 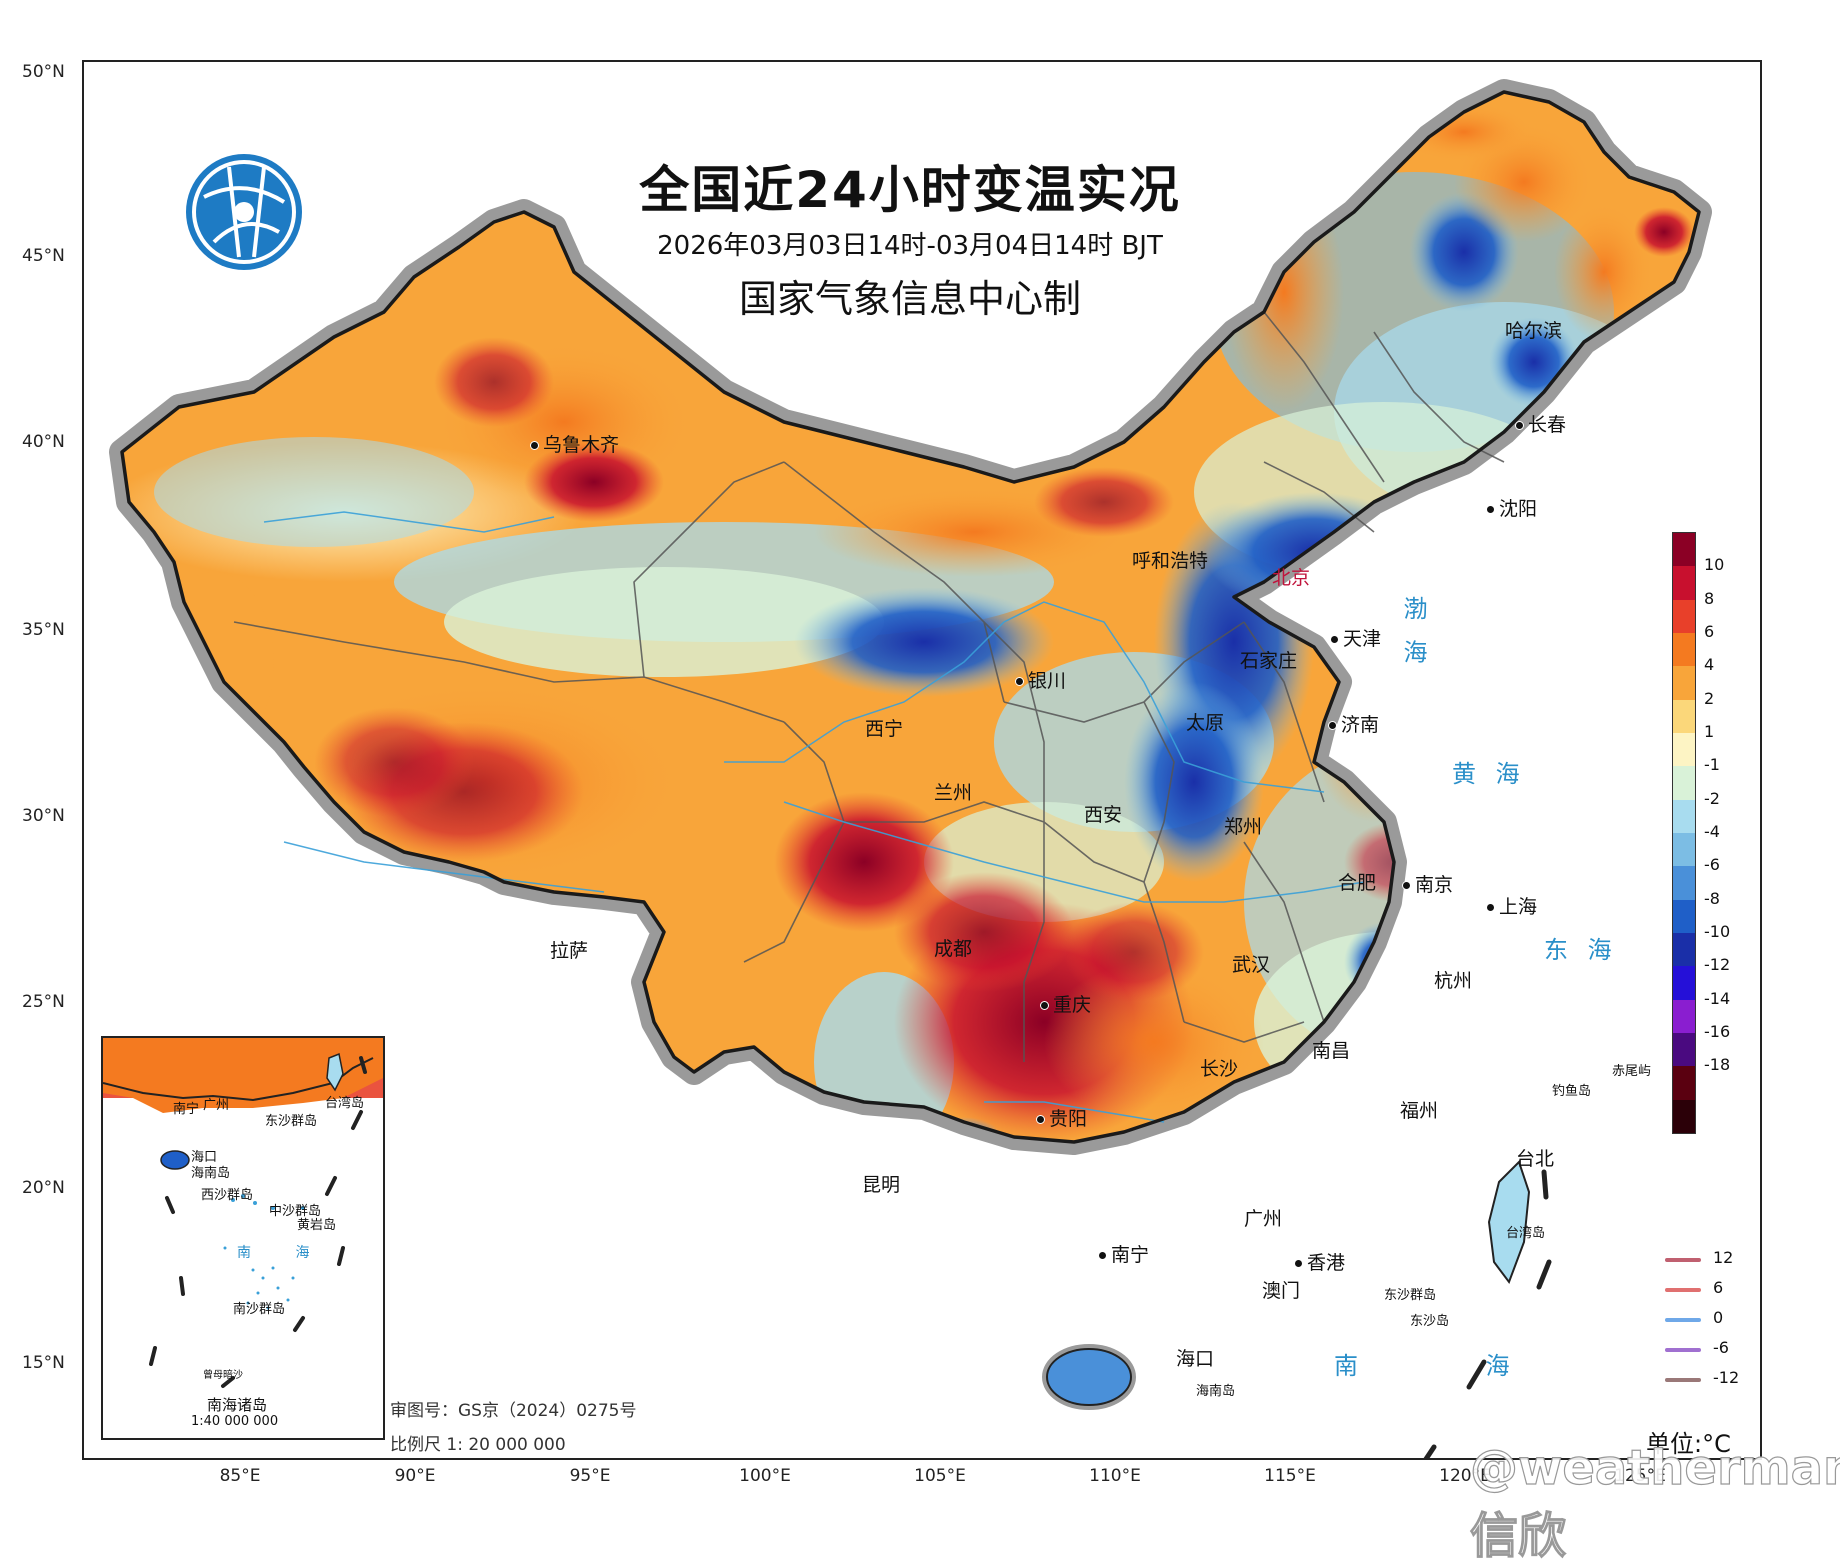 What do you see at coordinates (1452, 1366) in the screenshot?
I see `sea-nanhai: 南 海` at bounding box center [1452, 1366].